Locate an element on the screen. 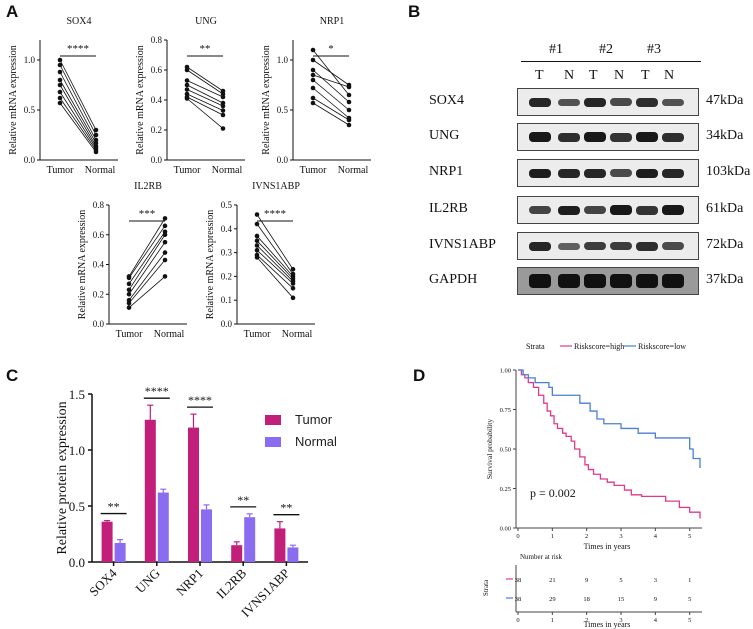 This screenshot has width=753, height=629. panel-label-b: B is located at coordinates (414, 11).